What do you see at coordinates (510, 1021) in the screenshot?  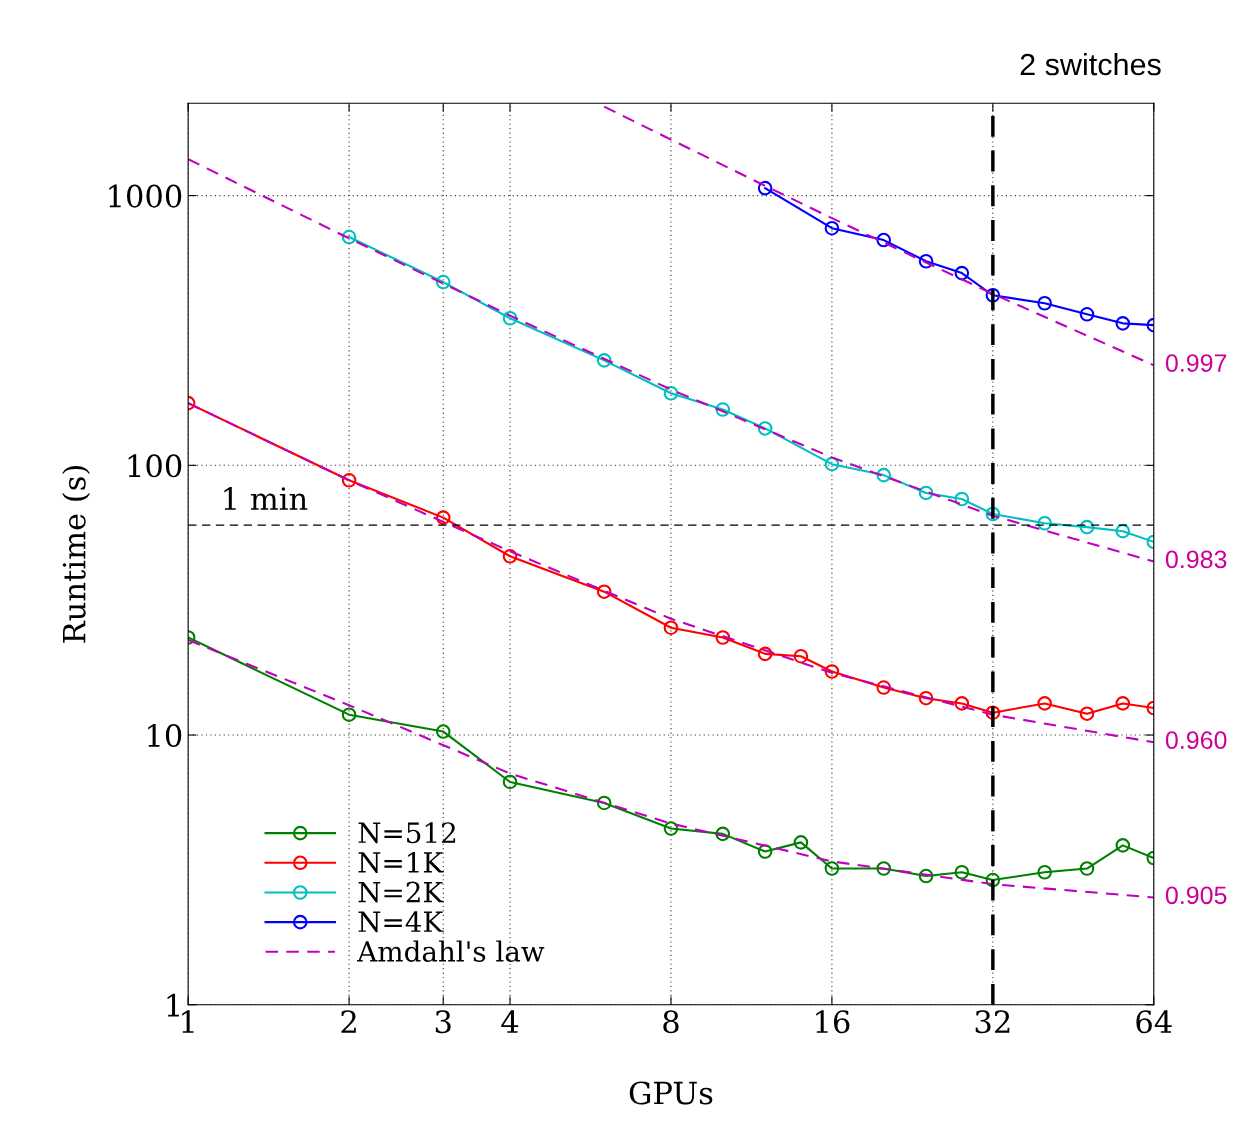 I see `x-tick-label: 4` at bounding box center [510, 1021].